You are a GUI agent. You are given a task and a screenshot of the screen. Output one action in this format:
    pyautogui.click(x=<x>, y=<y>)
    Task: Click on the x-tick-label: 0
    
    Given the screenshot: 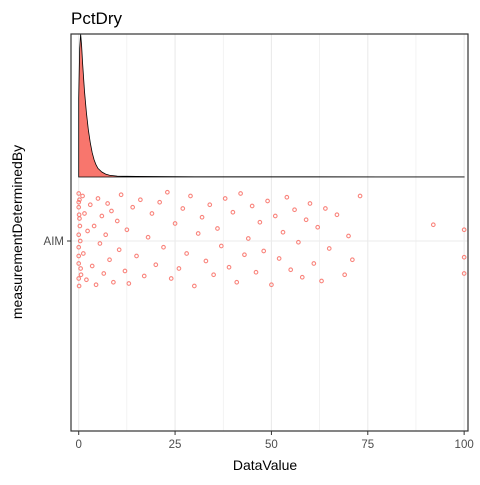 What is the action you would take?
    pyautogui.click(x=79, y=445)
    